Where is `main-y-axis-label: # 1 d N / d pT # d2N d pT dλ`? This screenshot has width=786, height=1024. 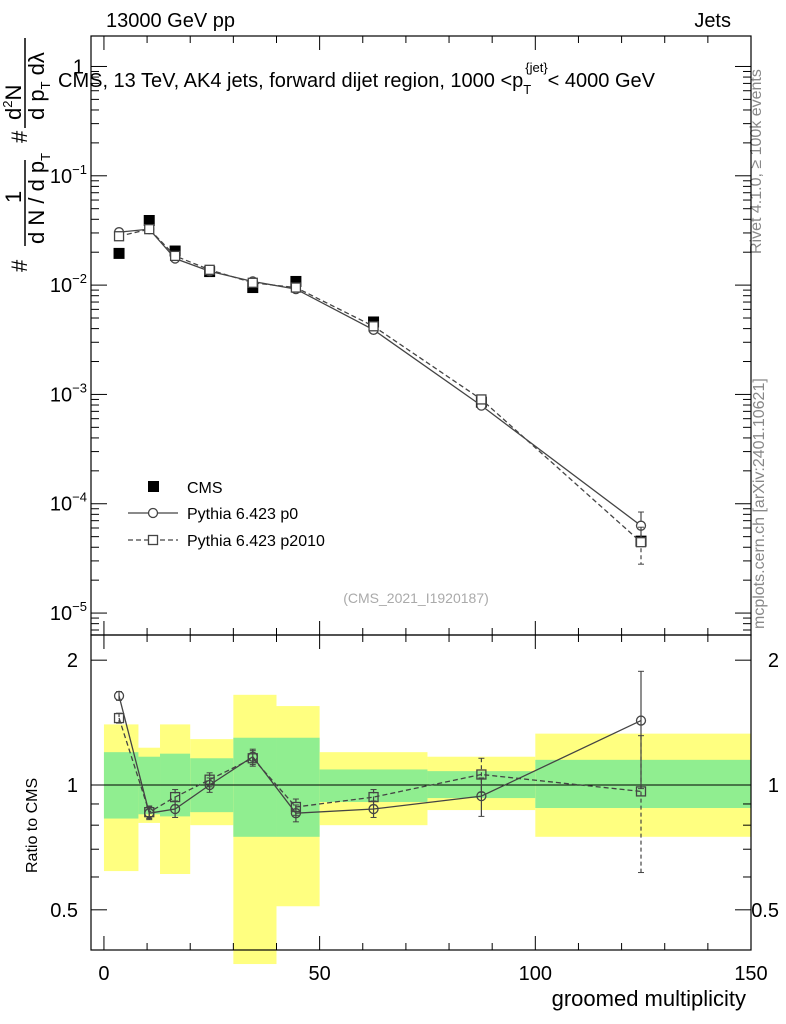 main-y-axis-label: # 1 d N / d pT # d2N d pT dλ is located at coordinates (26, 155).